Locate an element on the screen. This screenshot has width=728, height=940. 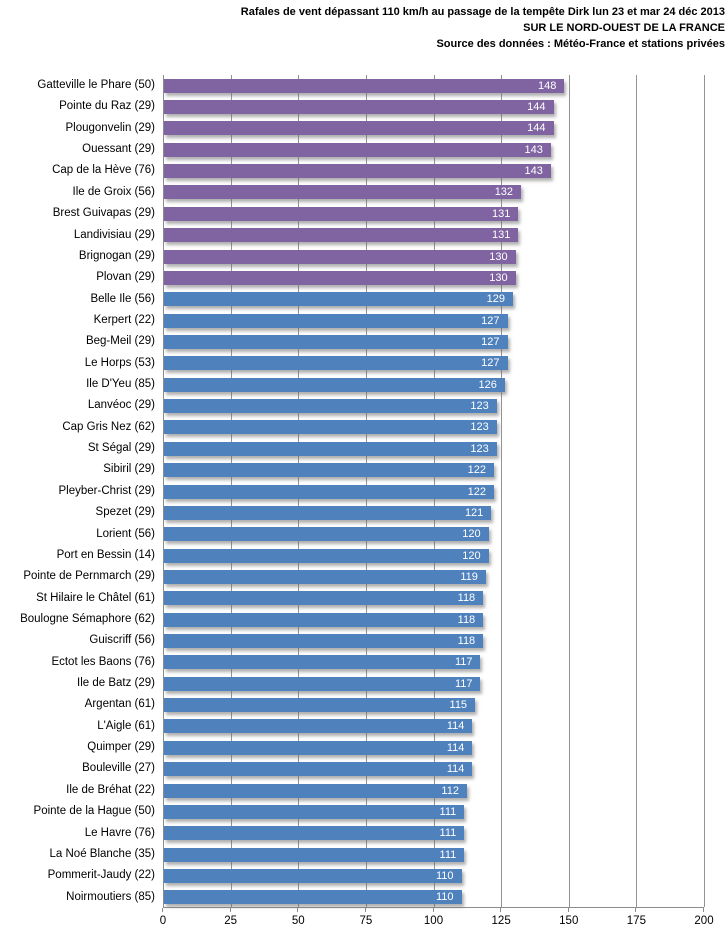
category-label: Ouessant (29) is located at coordinates (118, 149).